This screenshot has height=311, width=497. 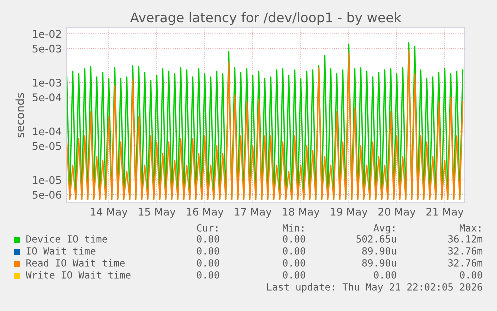 What do you see at coordinates (205, 213) in the screenshot?
I see `x-tick-label: 16 May` at bounding box center [205, 213].